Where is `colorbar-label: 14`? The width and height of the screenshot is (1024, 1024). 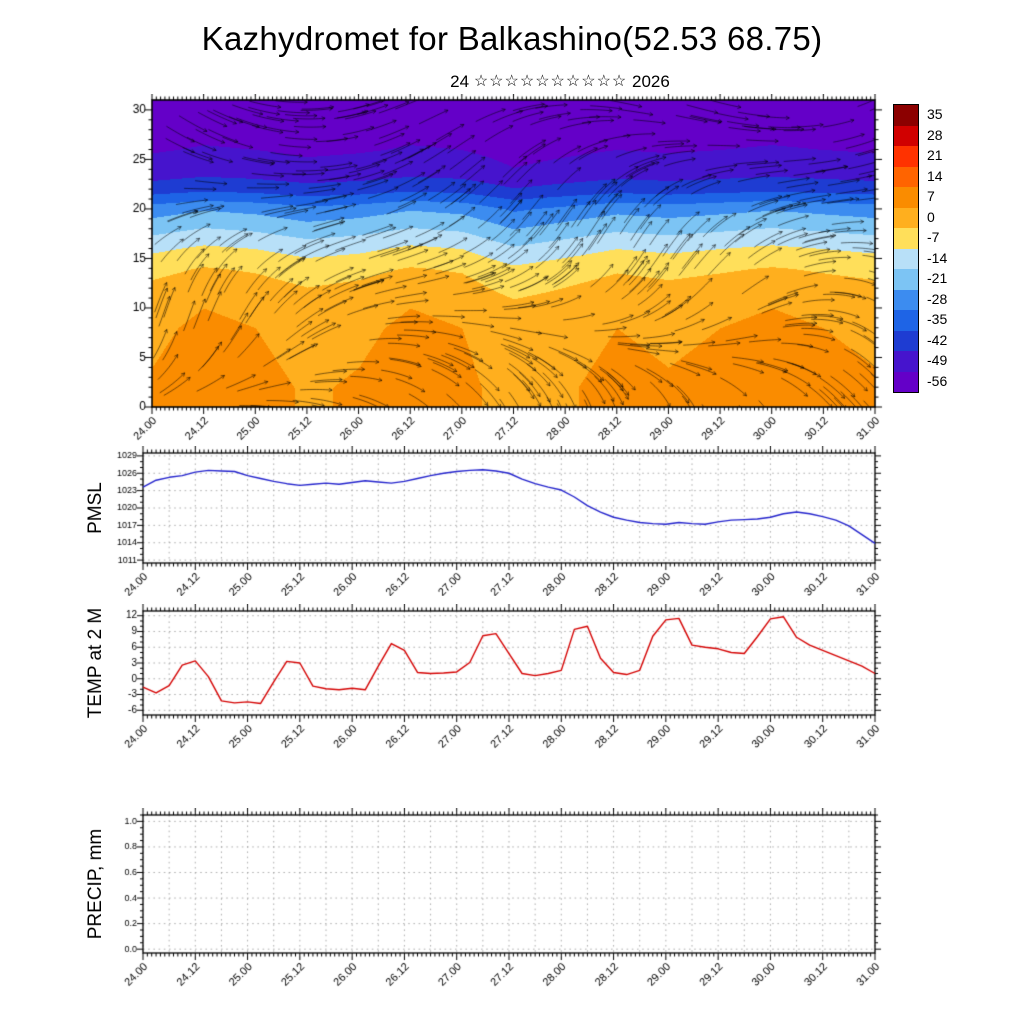 colorbar-label: 14 is located at coordinates (935, 175).